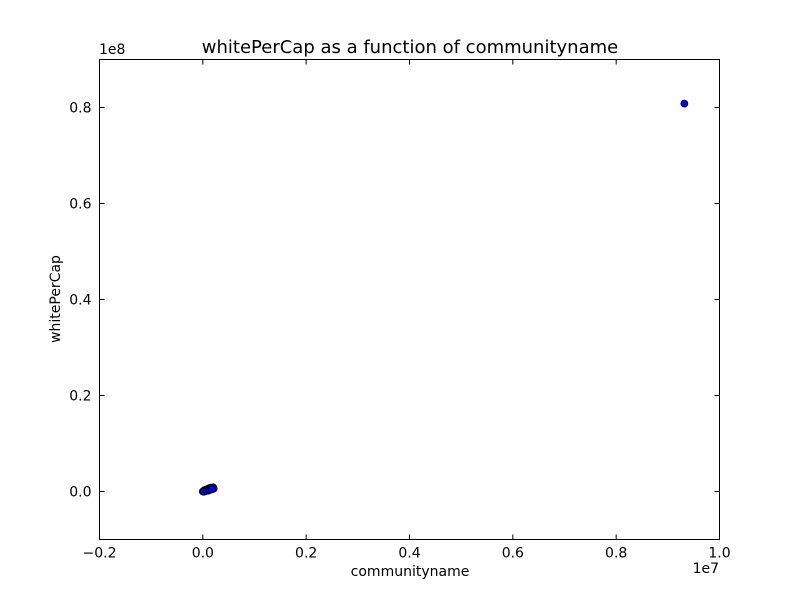  What do you see at coordinates (306, 554) in the screenshot?
I see `x-tick-label: 0.2` at bounding box center [306, 554].